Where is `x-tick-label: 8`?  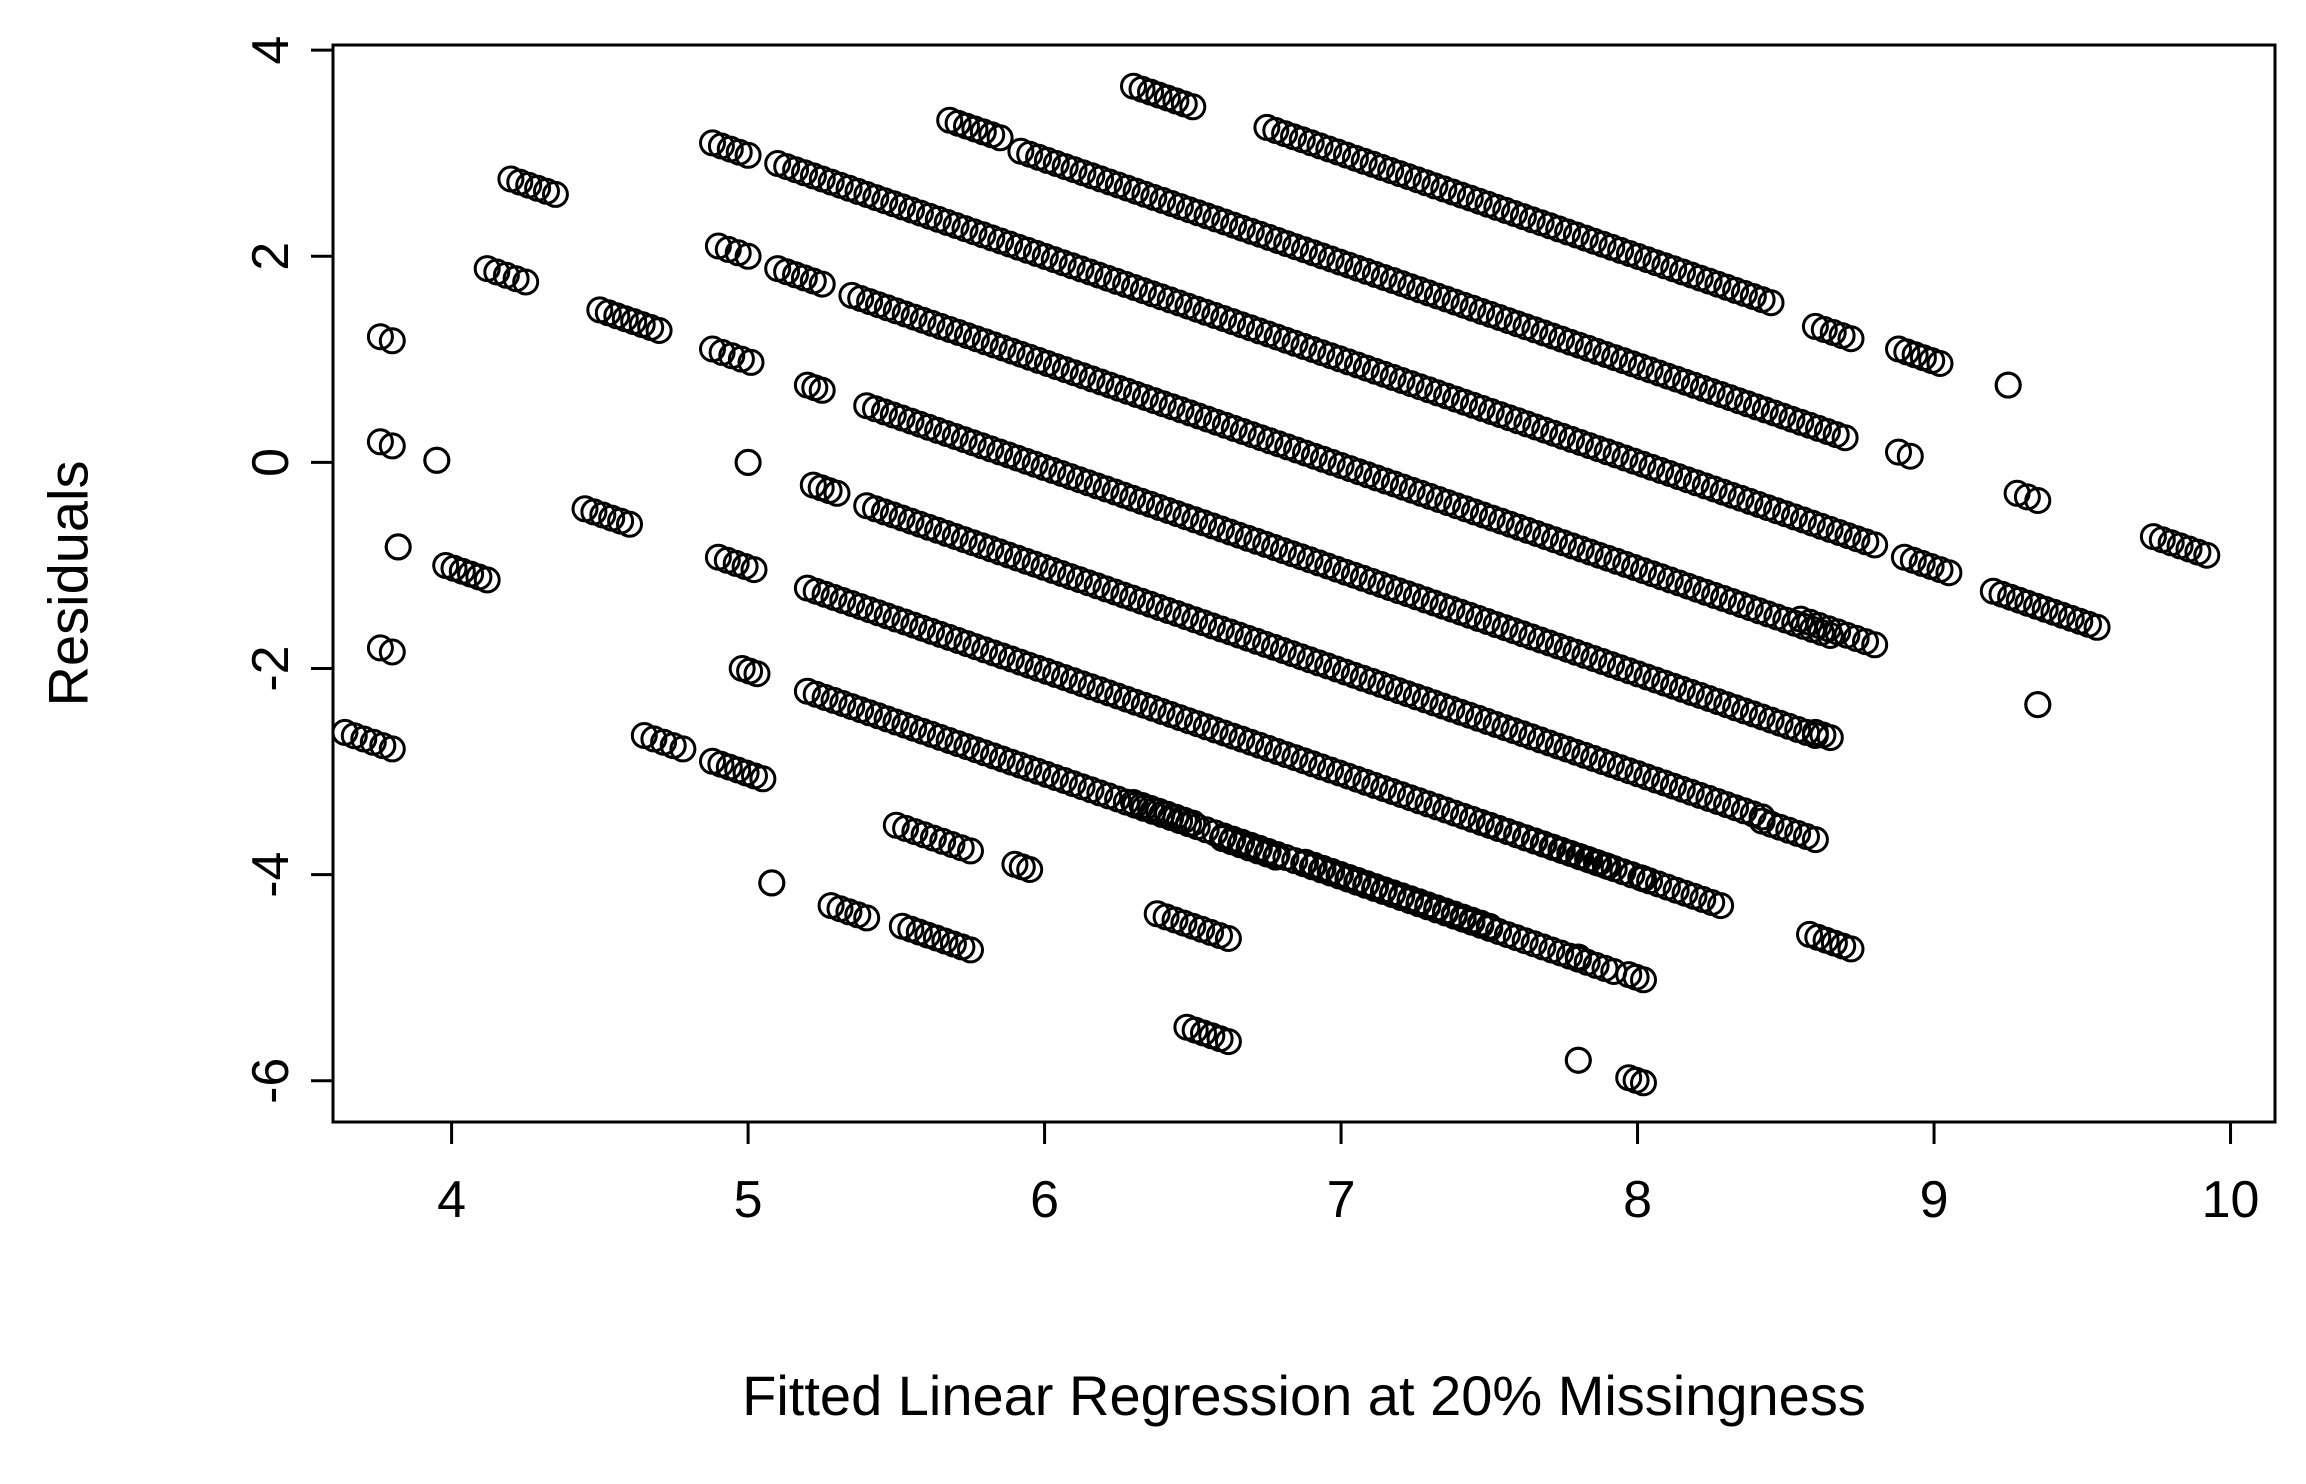
x-tick-label: 8 is located at coordinates (1637, 1200).